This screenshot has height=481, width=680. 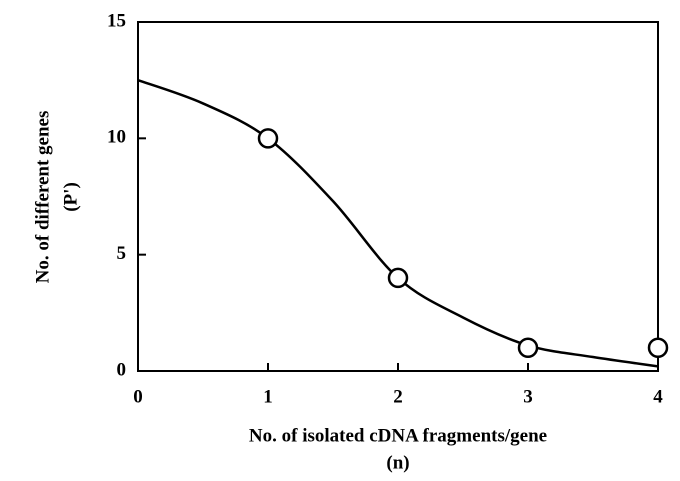 I want to click on x-tick-label: 0, so click(x=138, y=396).